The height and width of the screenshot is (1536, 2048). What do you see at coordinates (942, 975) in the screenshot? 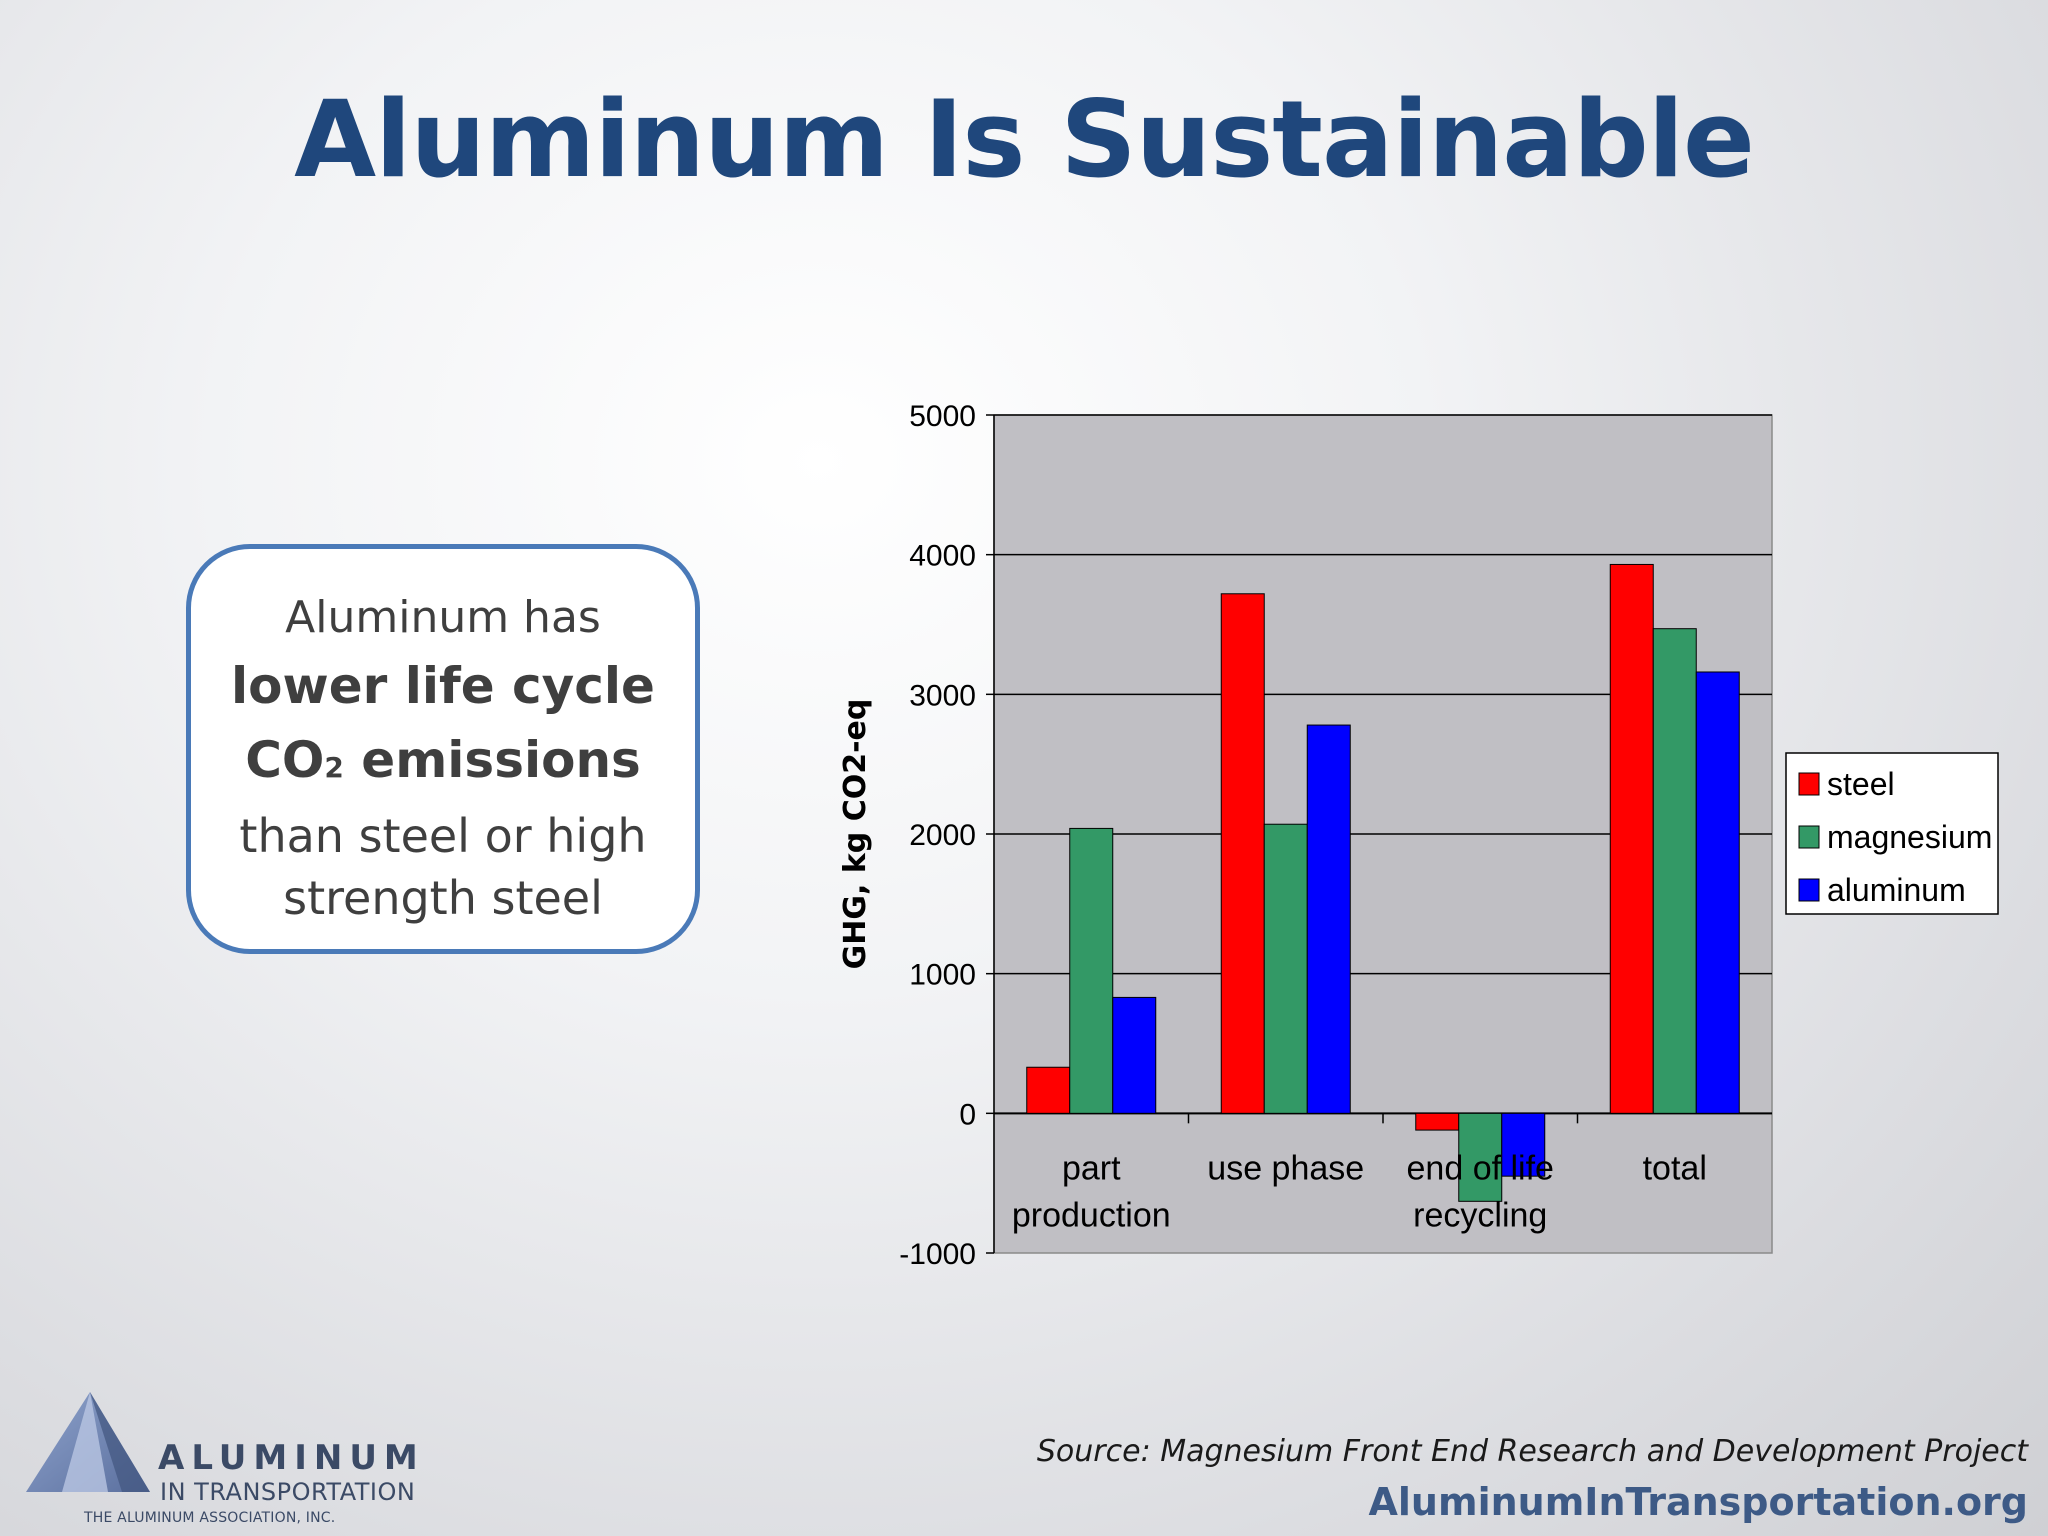
I see `y-tick-label: 1000` at bounding box center [942, 975].